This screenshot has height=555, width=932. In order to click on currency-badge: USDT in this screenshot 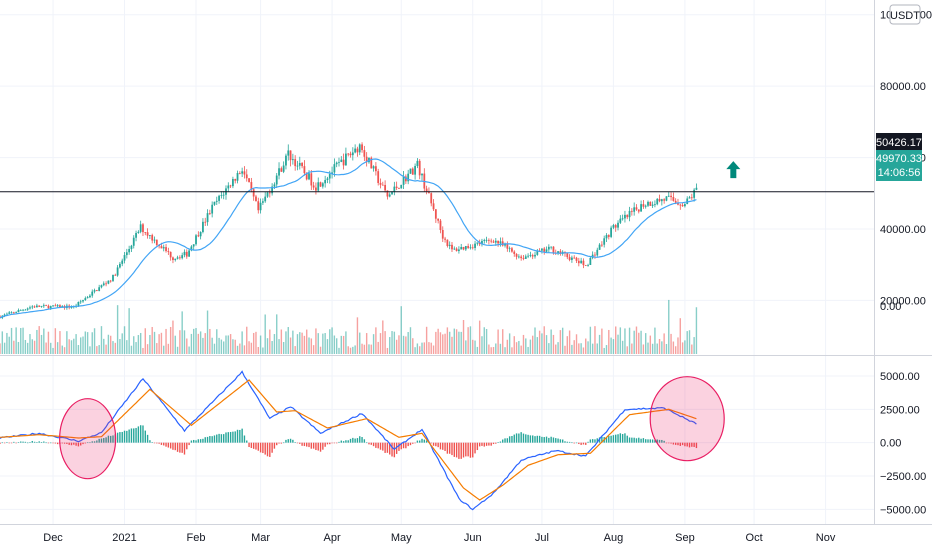, I will do `click(905, 14)`.